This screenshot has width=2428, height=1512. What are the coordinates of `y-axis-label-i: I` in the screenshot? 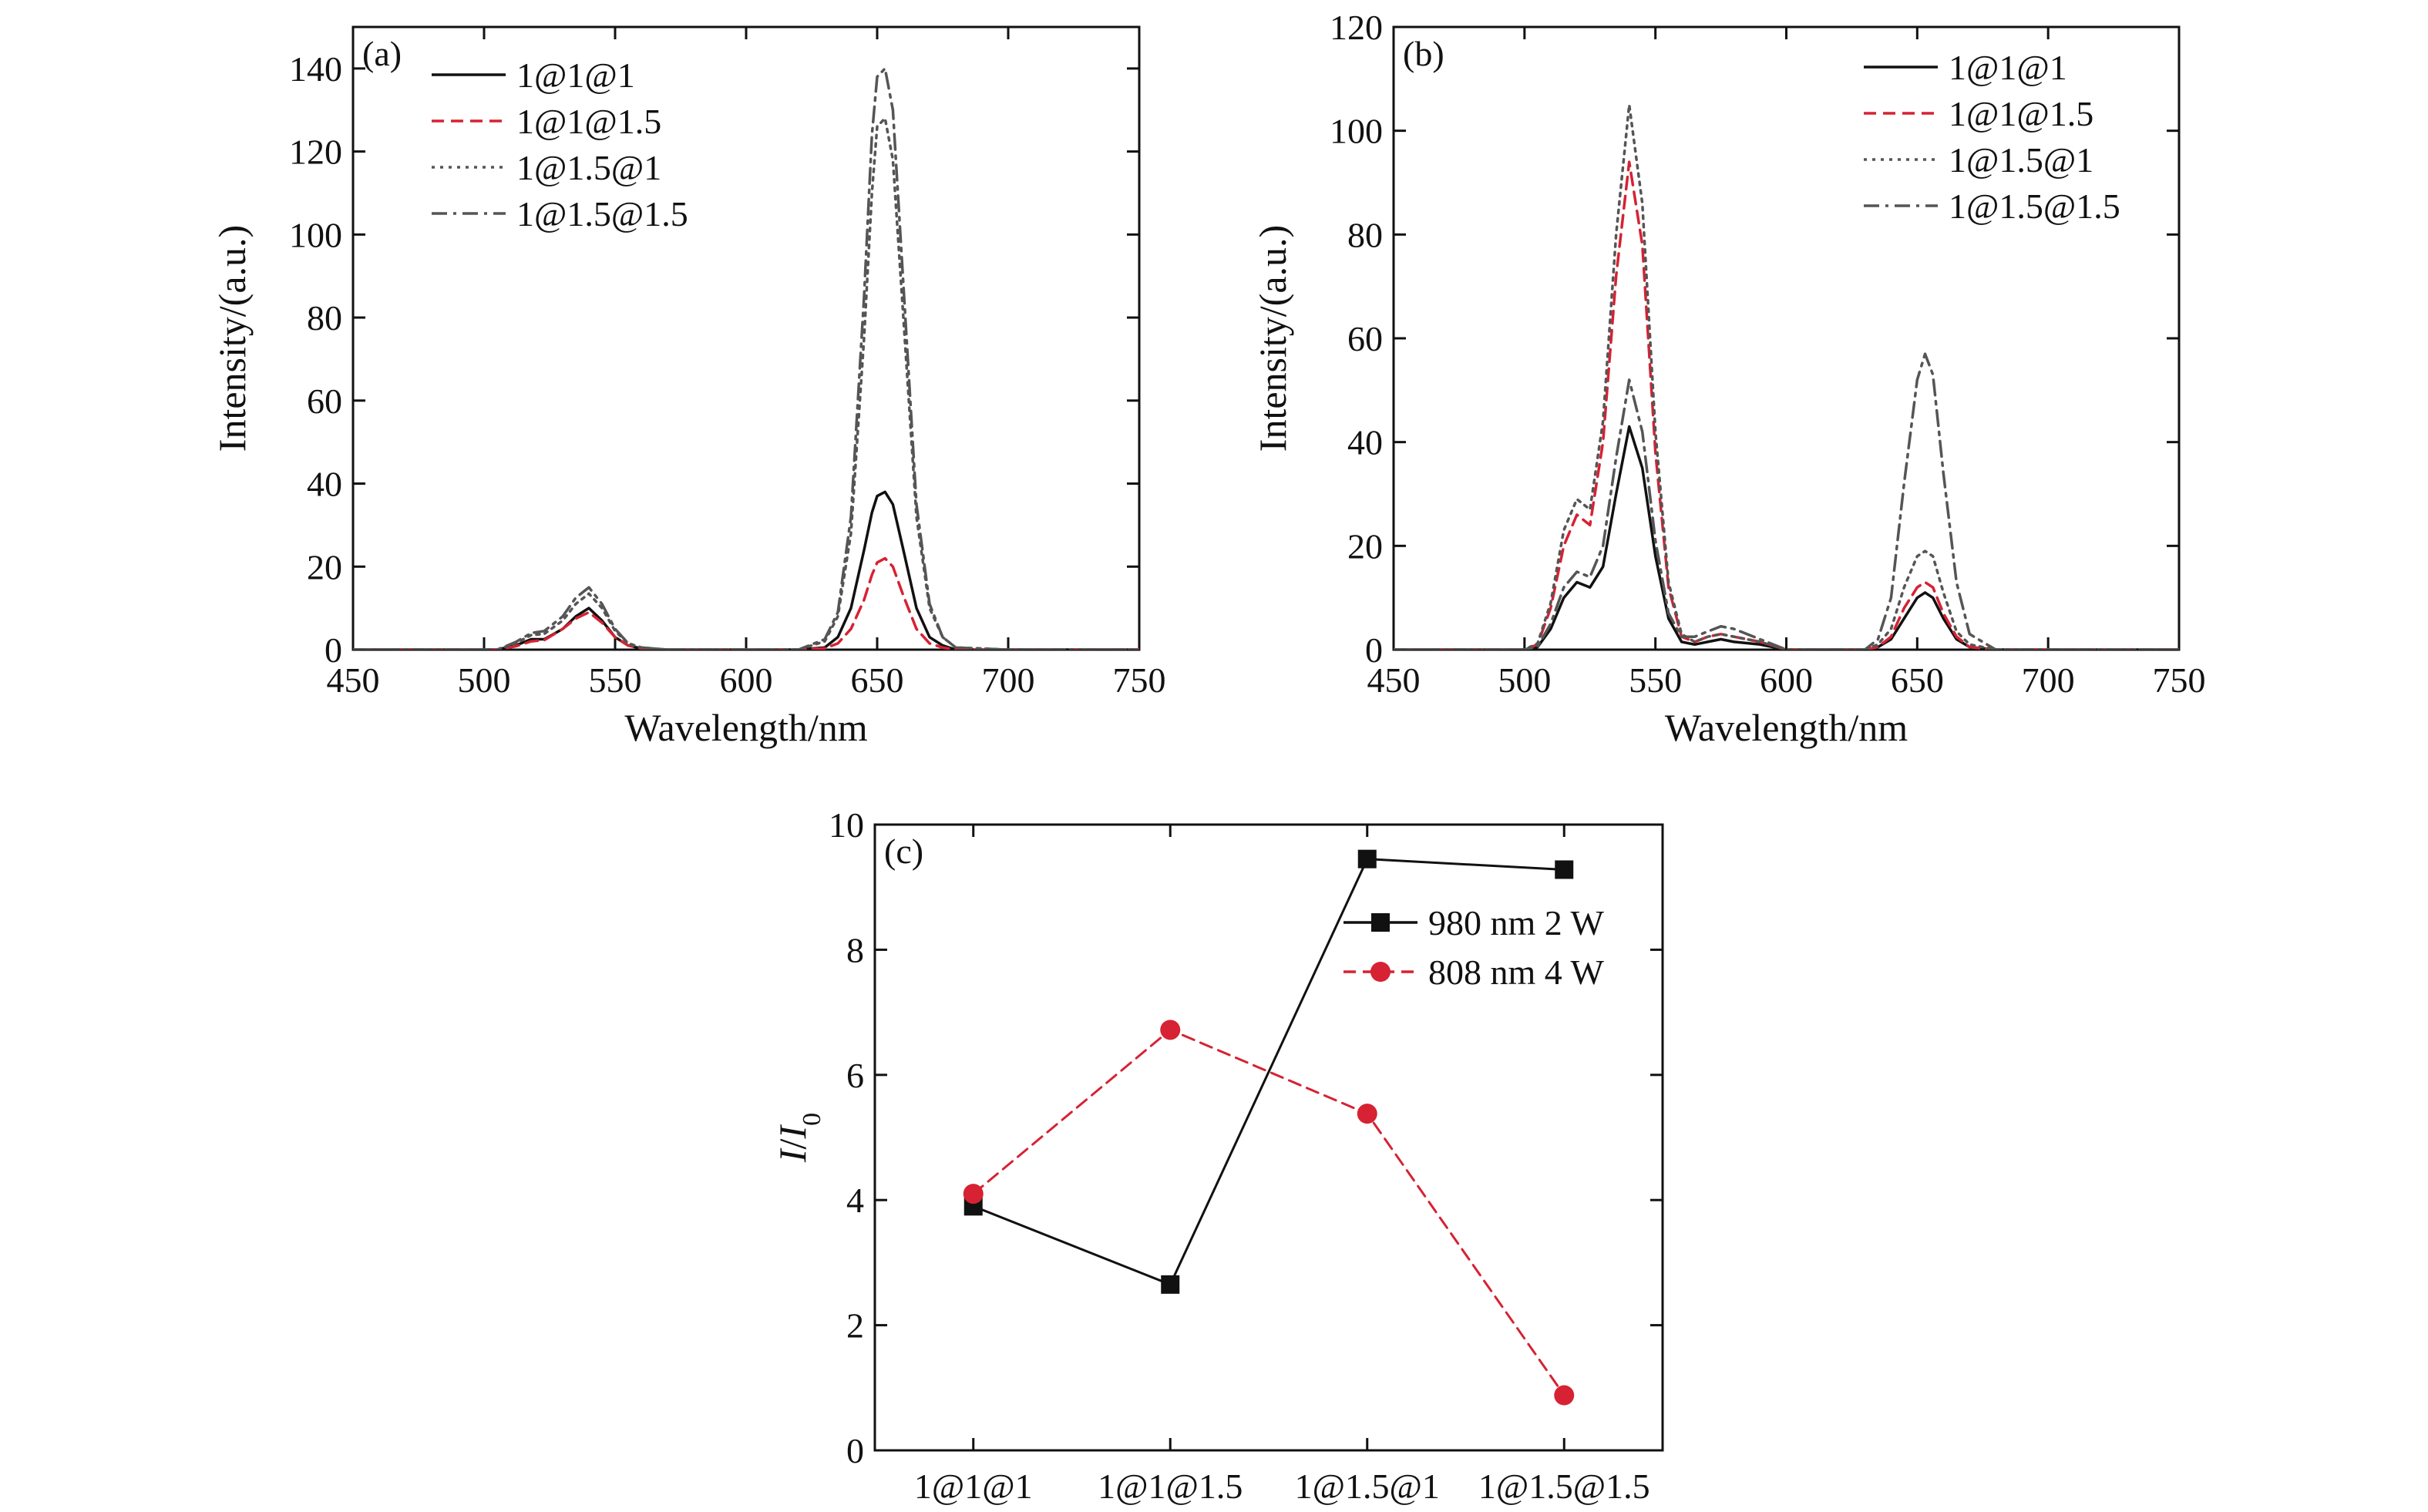 It's located at (792, 1155).